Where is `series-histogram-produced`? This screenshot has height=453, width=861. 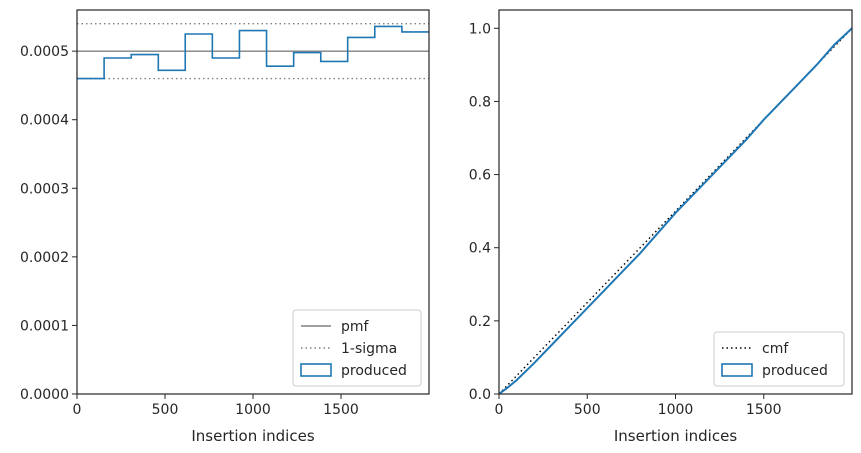
series-histogram-produced is located at coordinates (253, 52).